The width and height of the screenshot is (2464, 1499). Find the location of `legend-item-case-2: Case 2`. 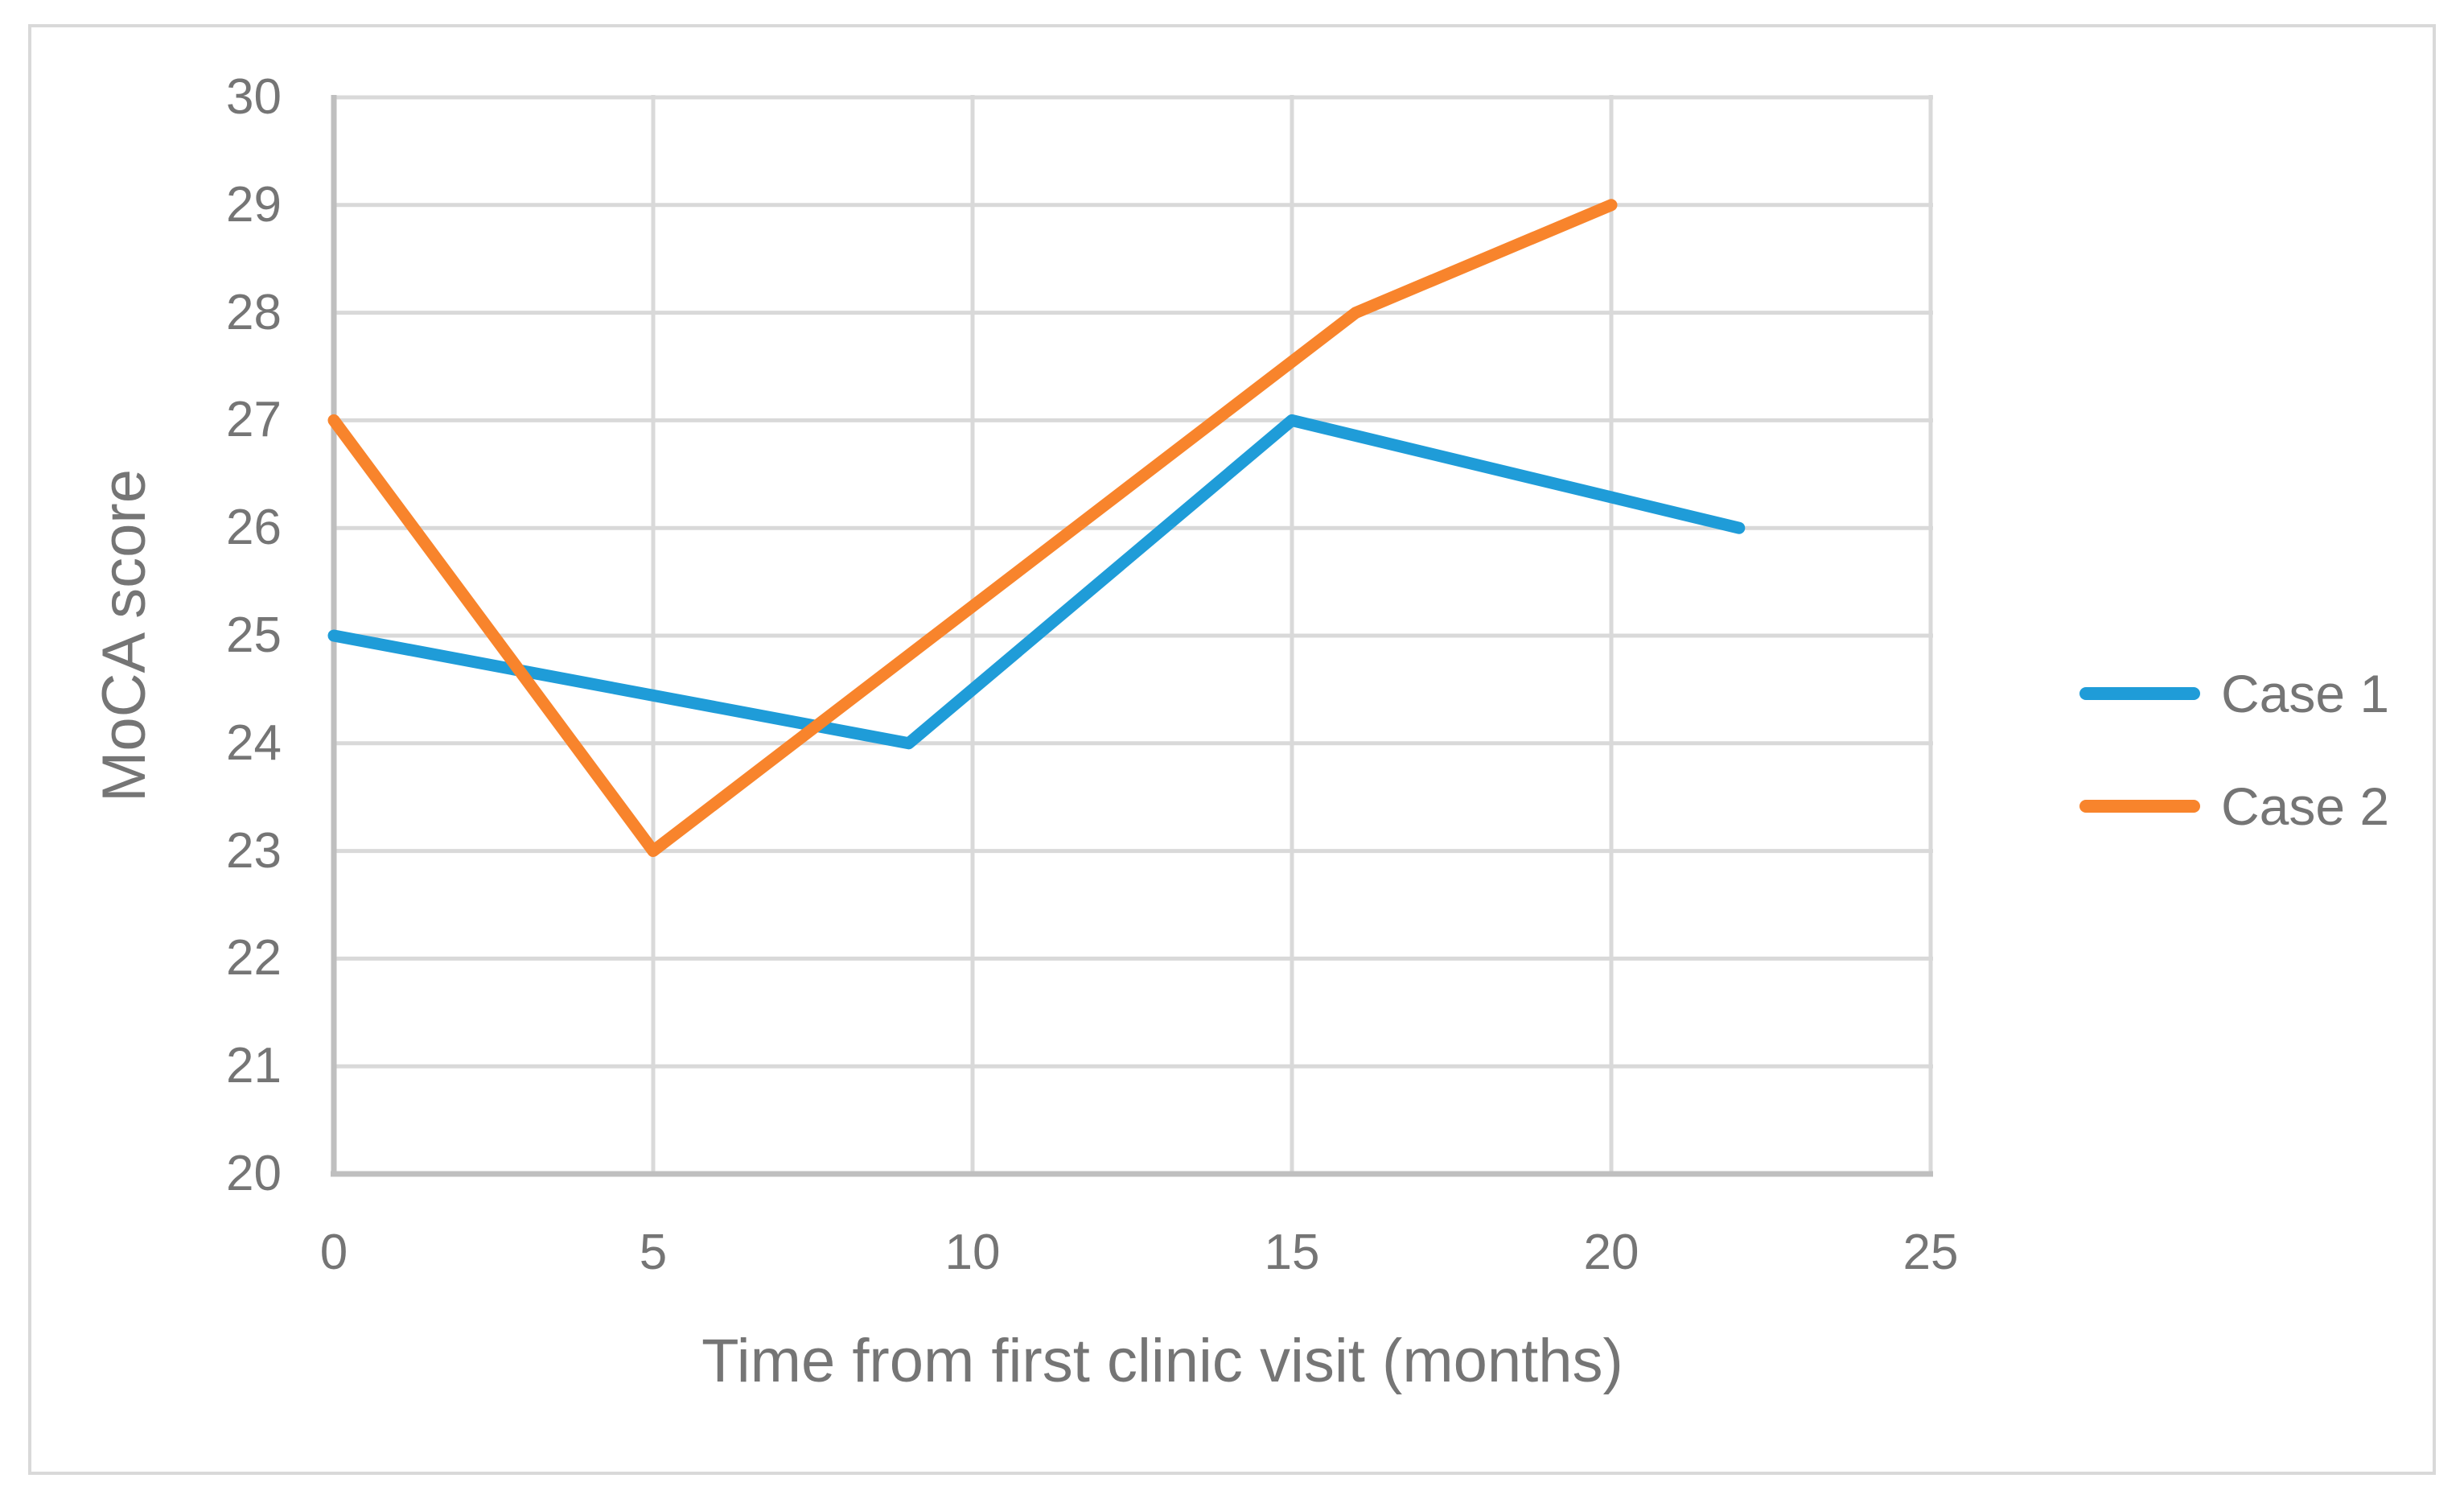

legend-item-case-2: Case 2 is located at coordinates (2234, 806).